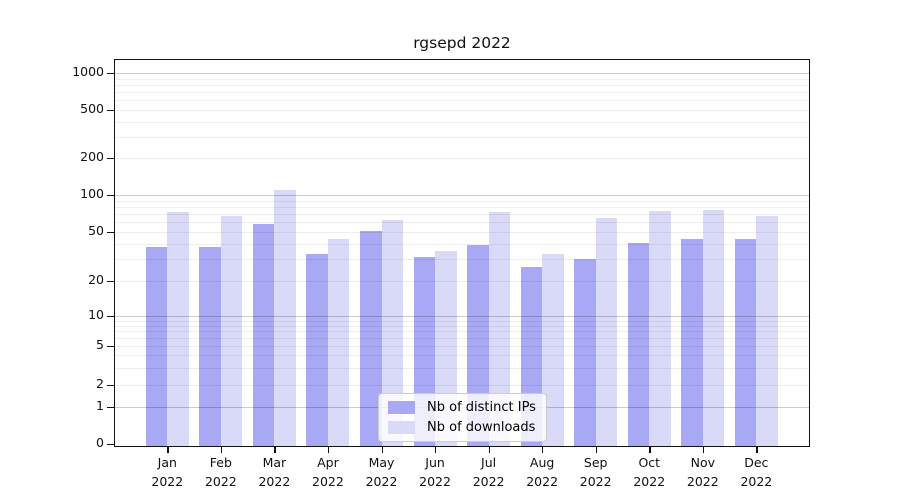 The image size is (900, 500). What do you see at coordinates (88, 71) in the screenshot?
I see `y-tick-label: 1000` at bounding box center [88, 71].